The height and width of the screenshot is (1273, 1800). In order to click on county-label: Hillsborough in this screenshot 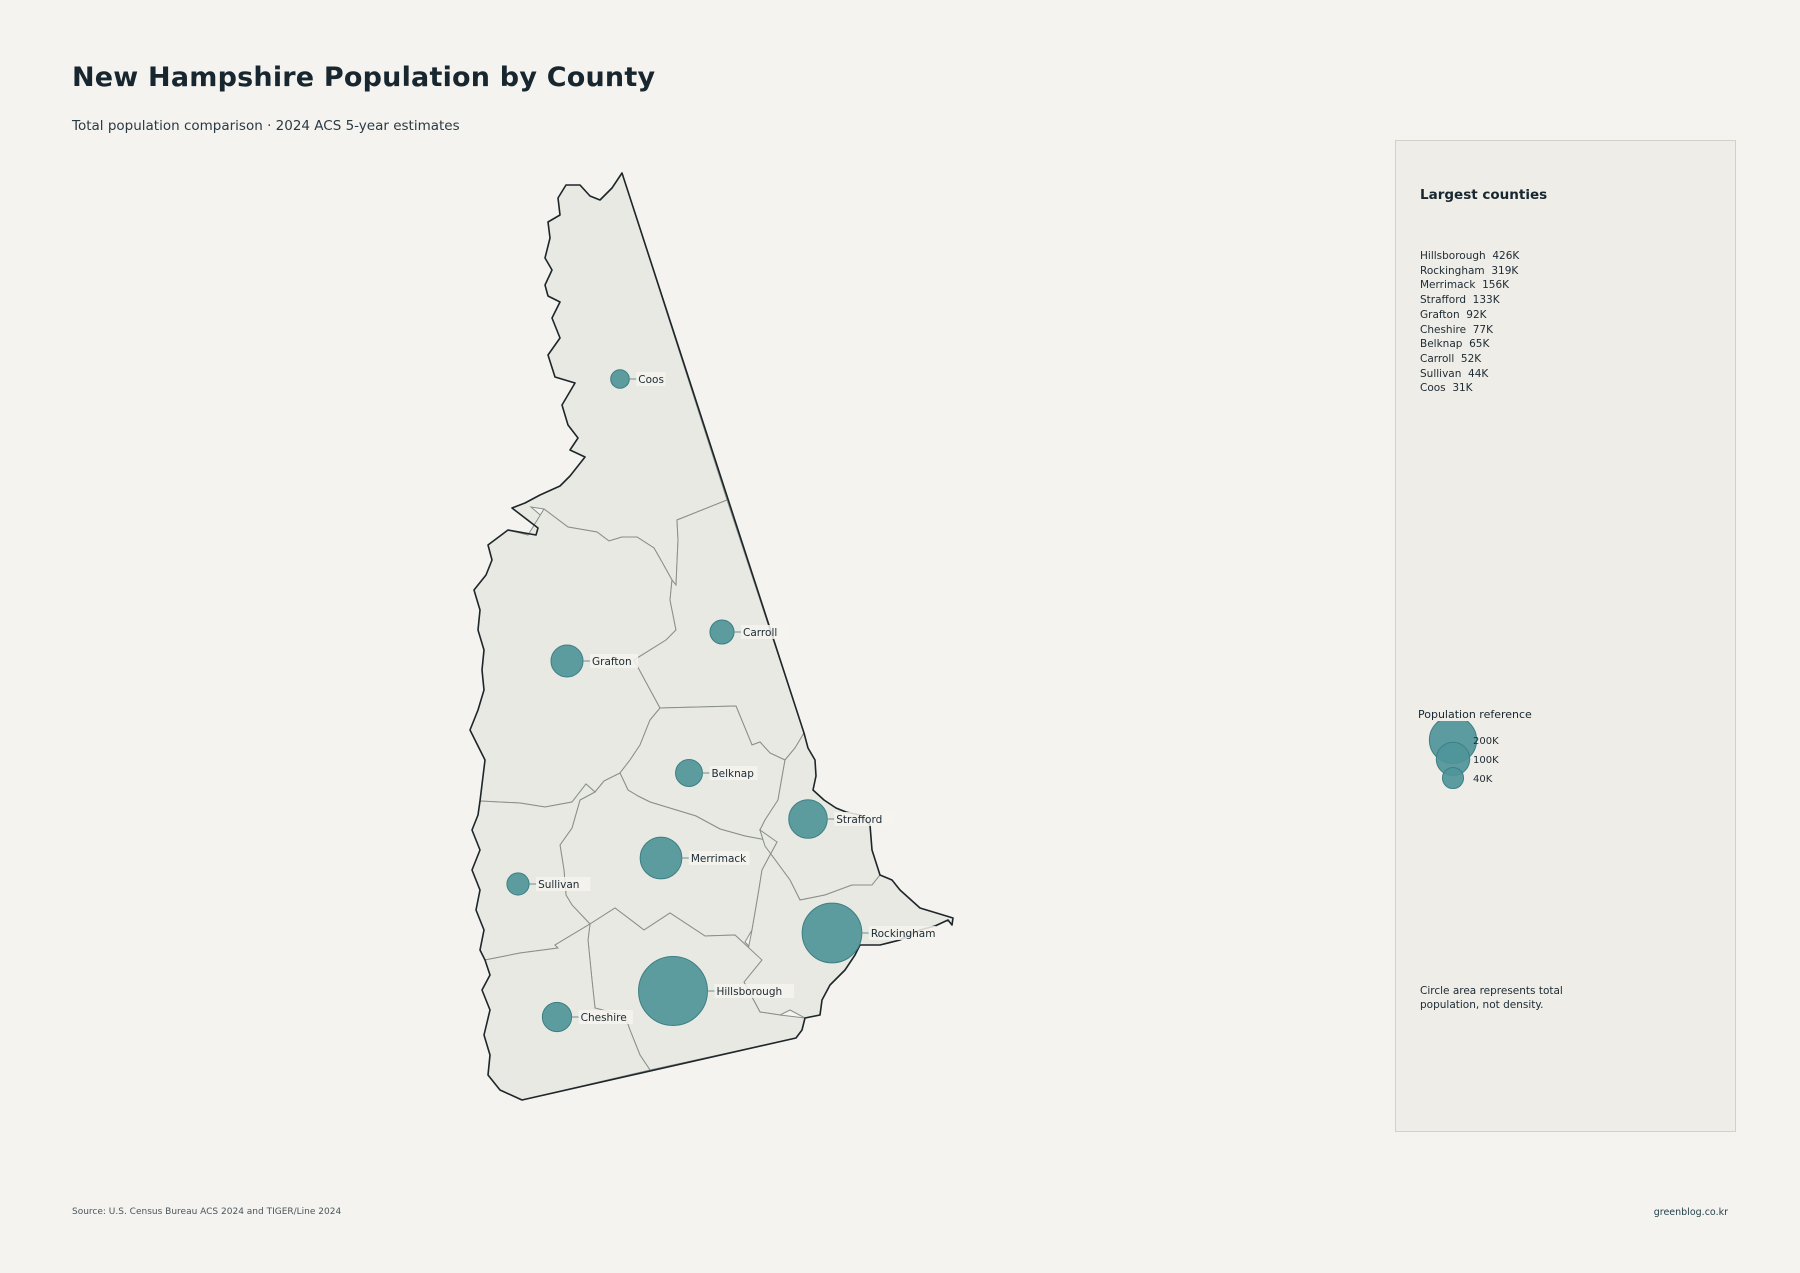, I will do `click(749, 992)`.